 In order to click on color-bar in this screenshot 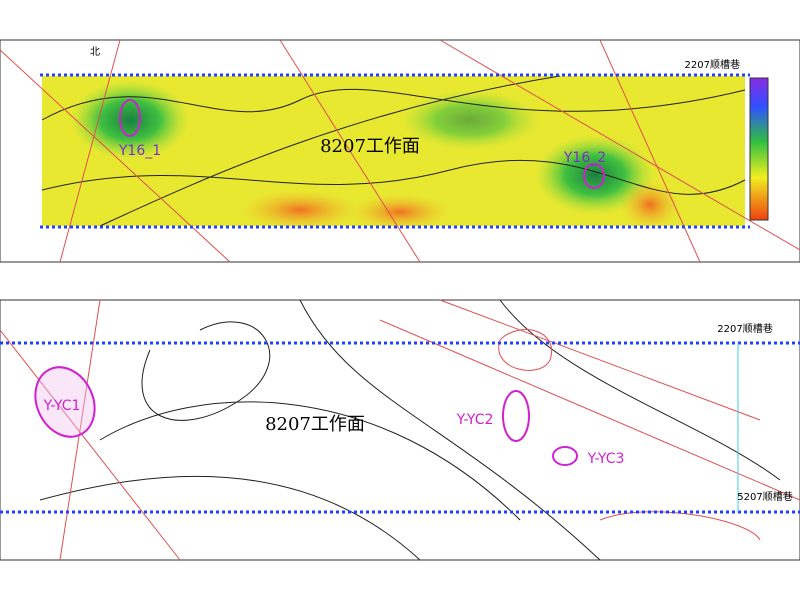, I will do `click(759, 149)`.